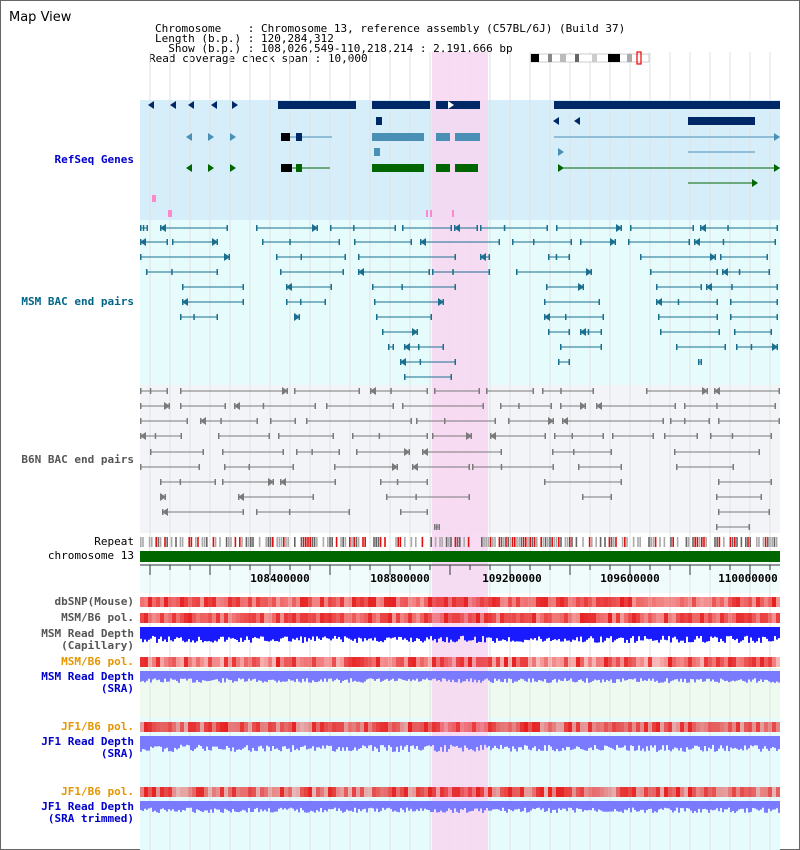 The height and width of the screenshot is (850, 800). Describe the element at coordinates (94, 159) in the screenshot. I see `track-label-refseq: RefSeq Genes` at that location.